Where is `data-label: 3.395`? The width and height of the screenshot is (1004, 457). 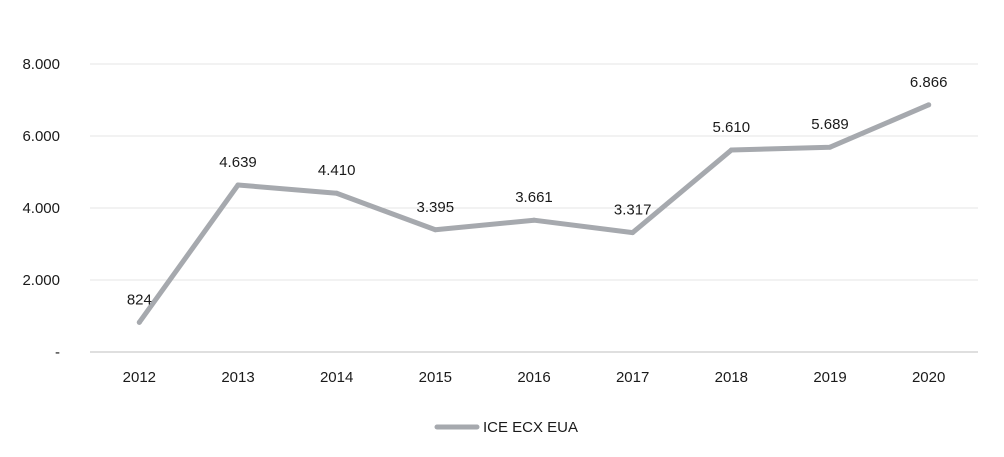 data-label: 3.395 is located at coordinates (436, 207).